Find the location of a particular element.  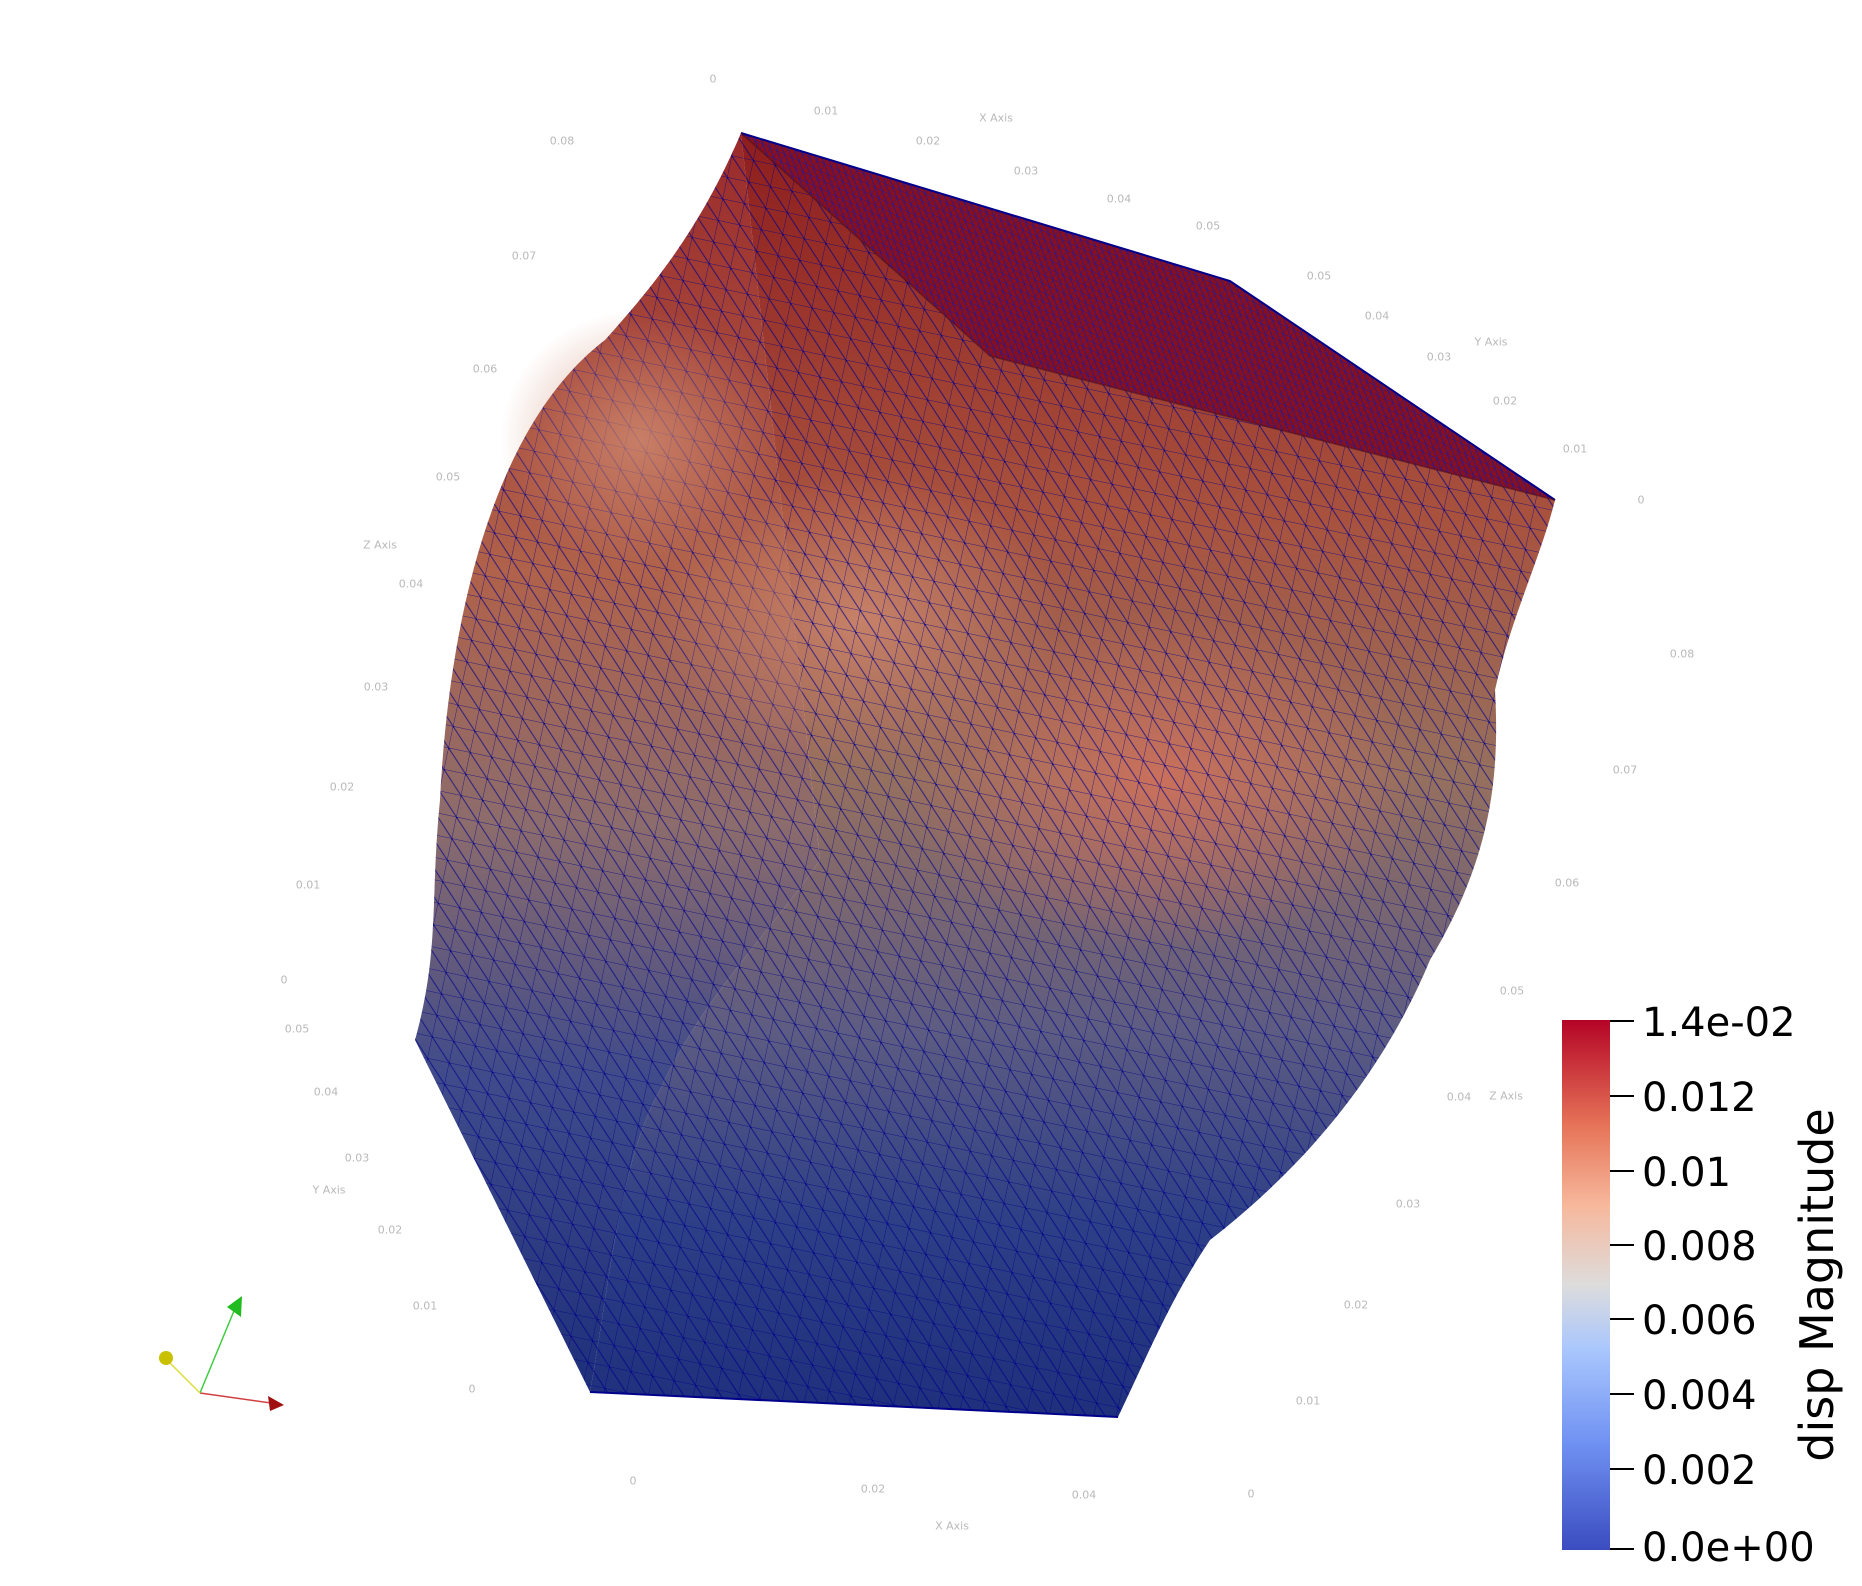

colorbar-label-min: 0.0e+00 is located at coordinates (1728, 1548).